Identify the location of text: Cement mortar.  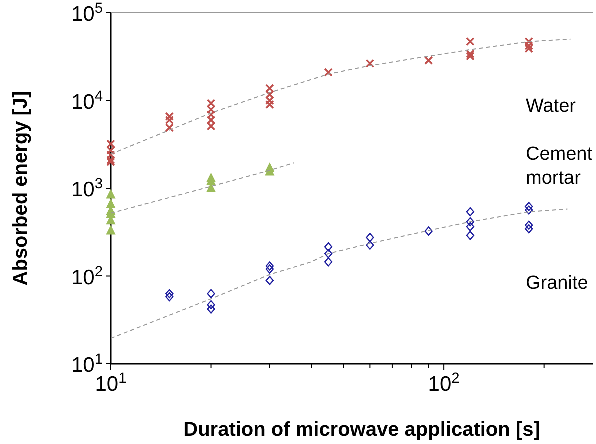
(560, 166).